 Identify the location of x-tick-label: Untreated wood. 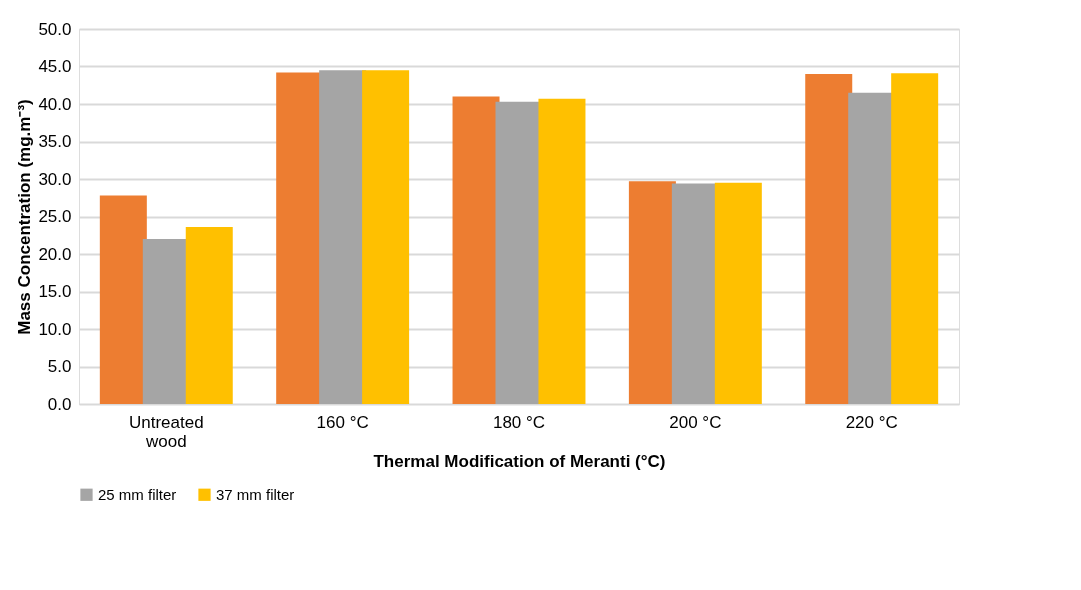
(166, 431).